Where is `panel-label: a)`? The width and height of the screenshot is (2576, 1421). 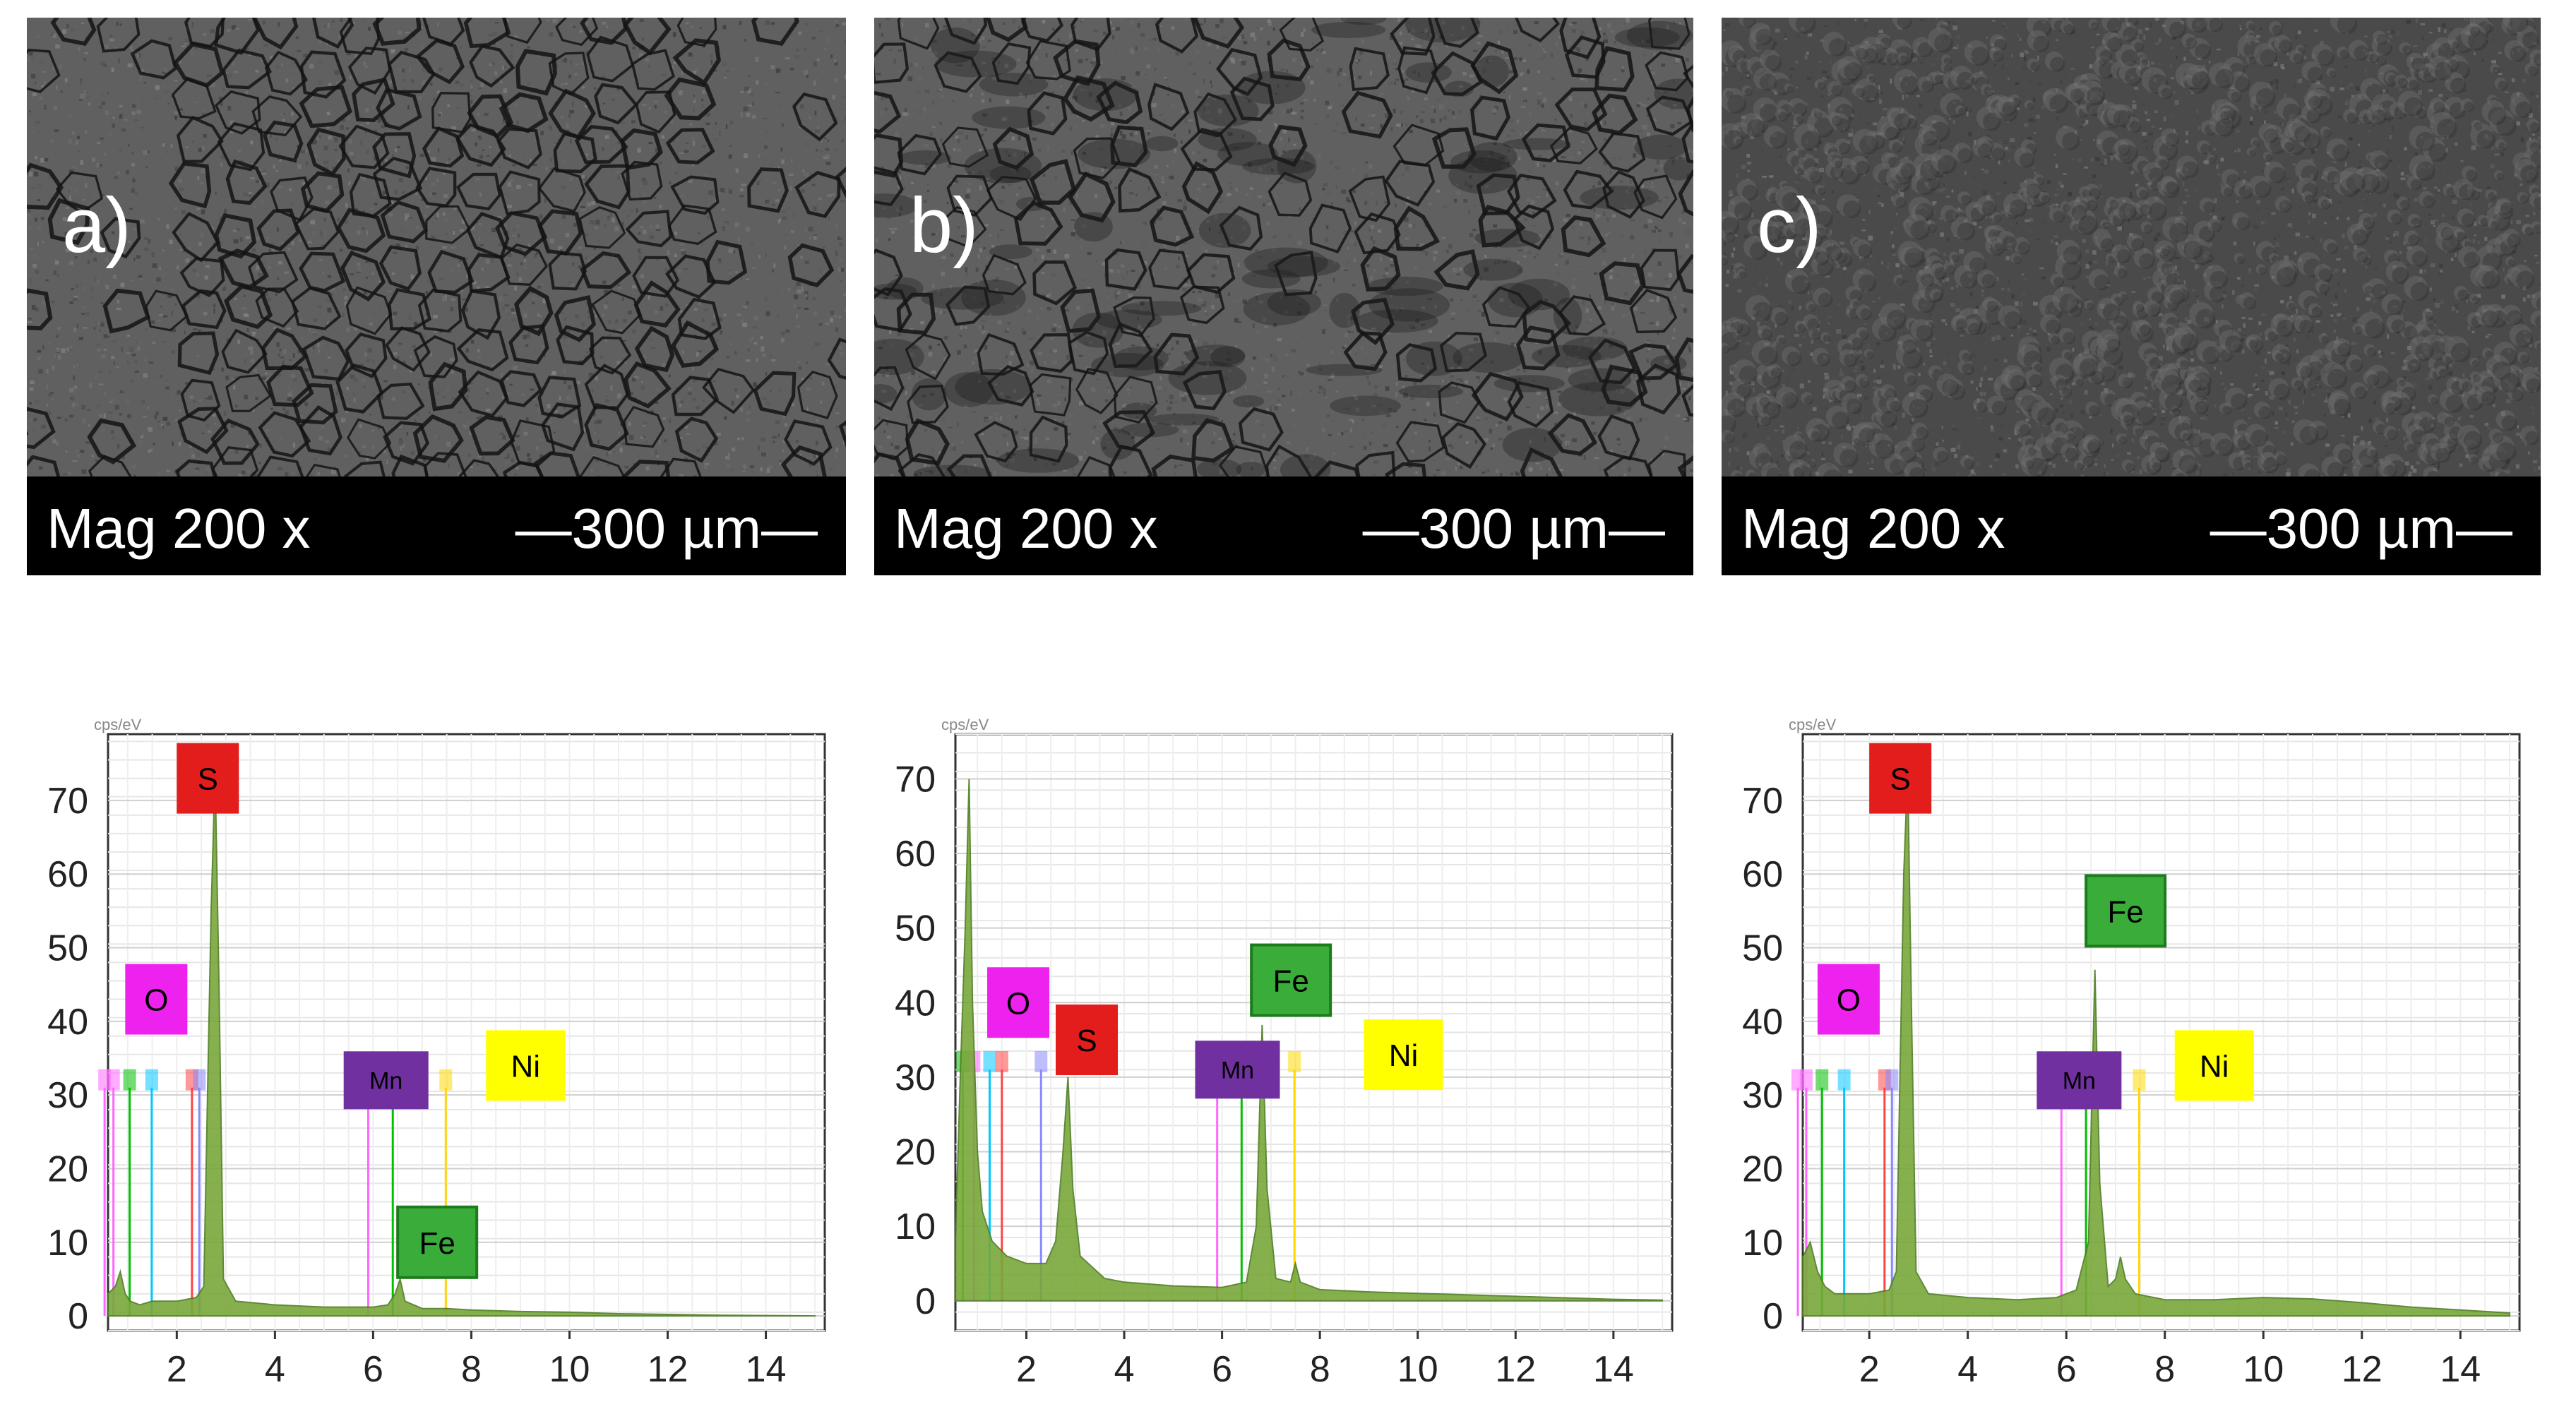 panel-label: a) is located at coordinates (96, 226).